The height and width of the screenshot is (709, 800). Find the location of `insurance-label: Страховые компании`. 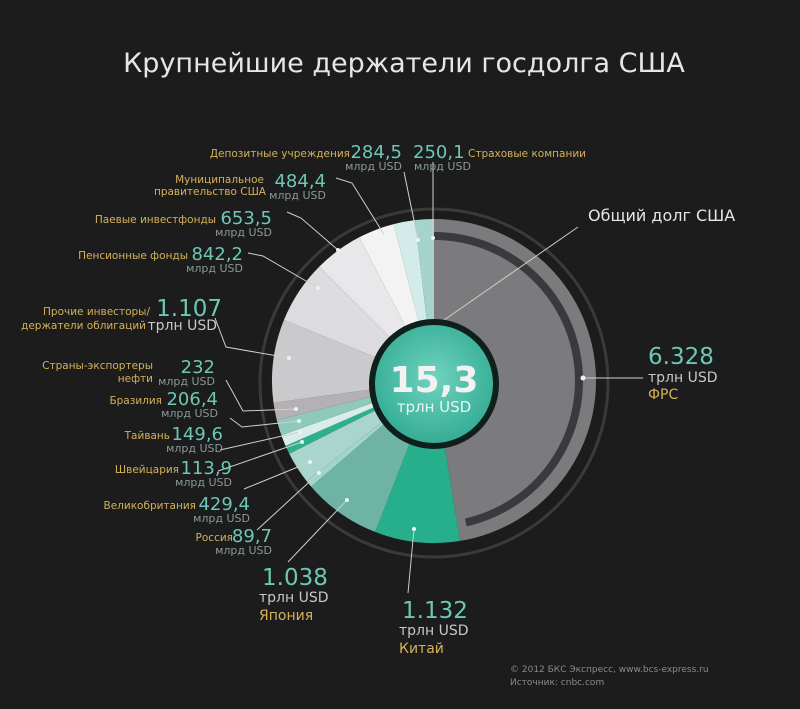

insurance-label: Страховые компании is located at coordinates (527, 154).